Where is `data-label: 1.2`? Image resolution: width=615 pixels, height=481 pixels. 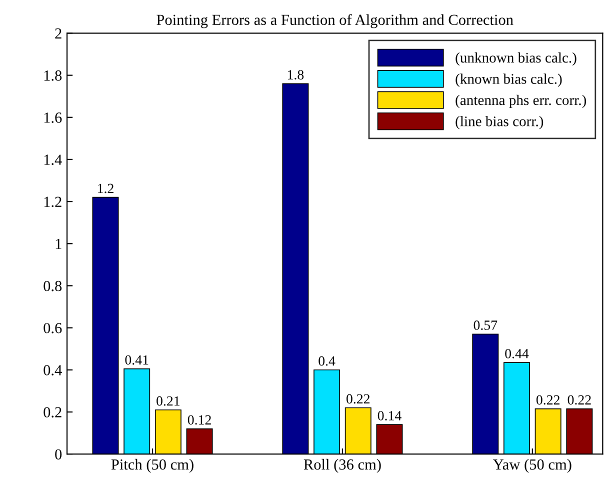
data-label: 1.2 is located at coordinates (106, 189).